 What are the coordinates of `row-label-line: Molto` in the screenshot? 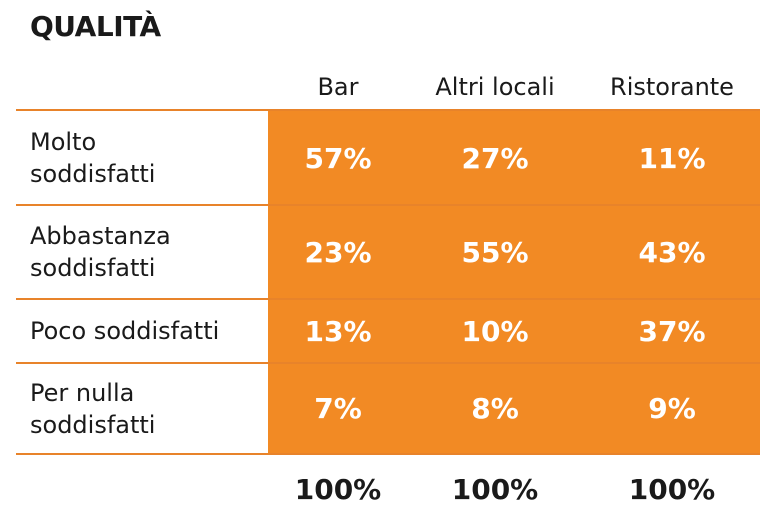 It's located at (63, 142).